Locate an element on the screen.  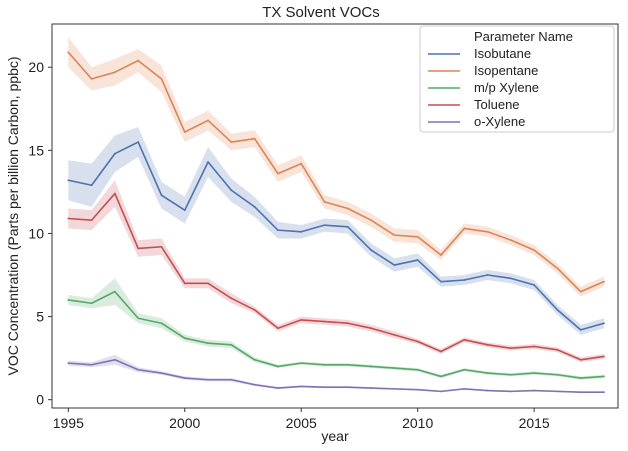
x-tick-label: 1995 is located at coordinates (68, 423).